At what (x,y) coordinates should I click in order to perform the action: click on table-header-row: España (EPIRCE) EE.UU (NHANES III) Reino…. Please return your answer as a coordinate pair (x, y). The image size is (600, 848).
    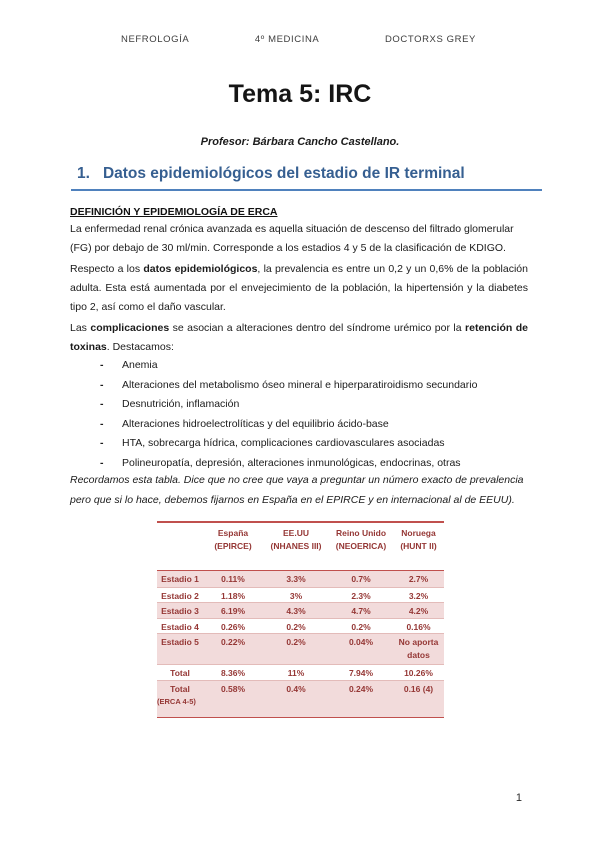
    Looking at the image, I should click on (300, 547).